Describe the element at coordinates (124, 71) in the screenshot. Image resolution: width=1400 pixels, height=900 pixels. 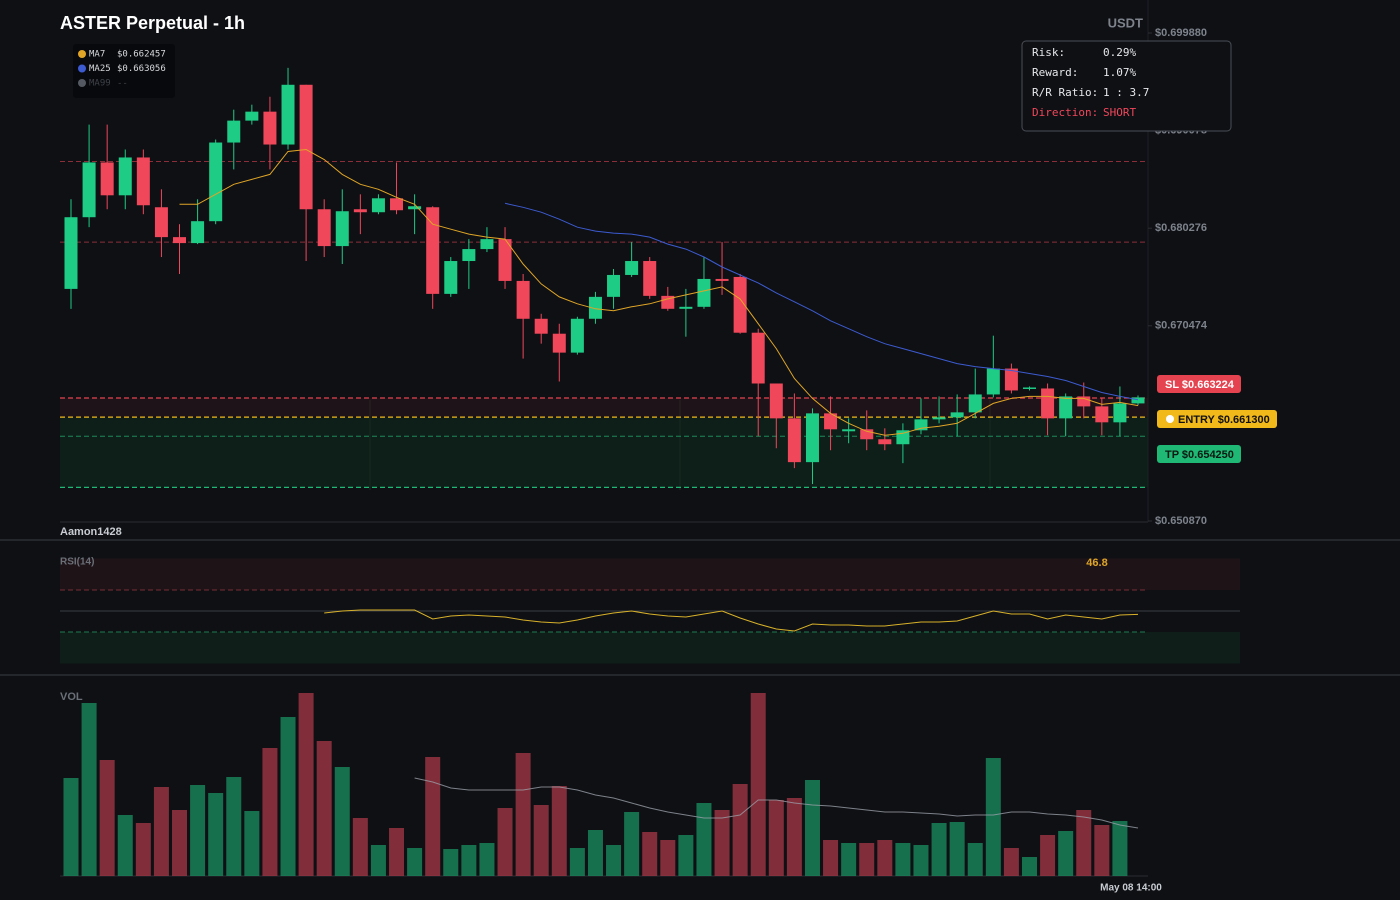
I see `legend-box` at that location.